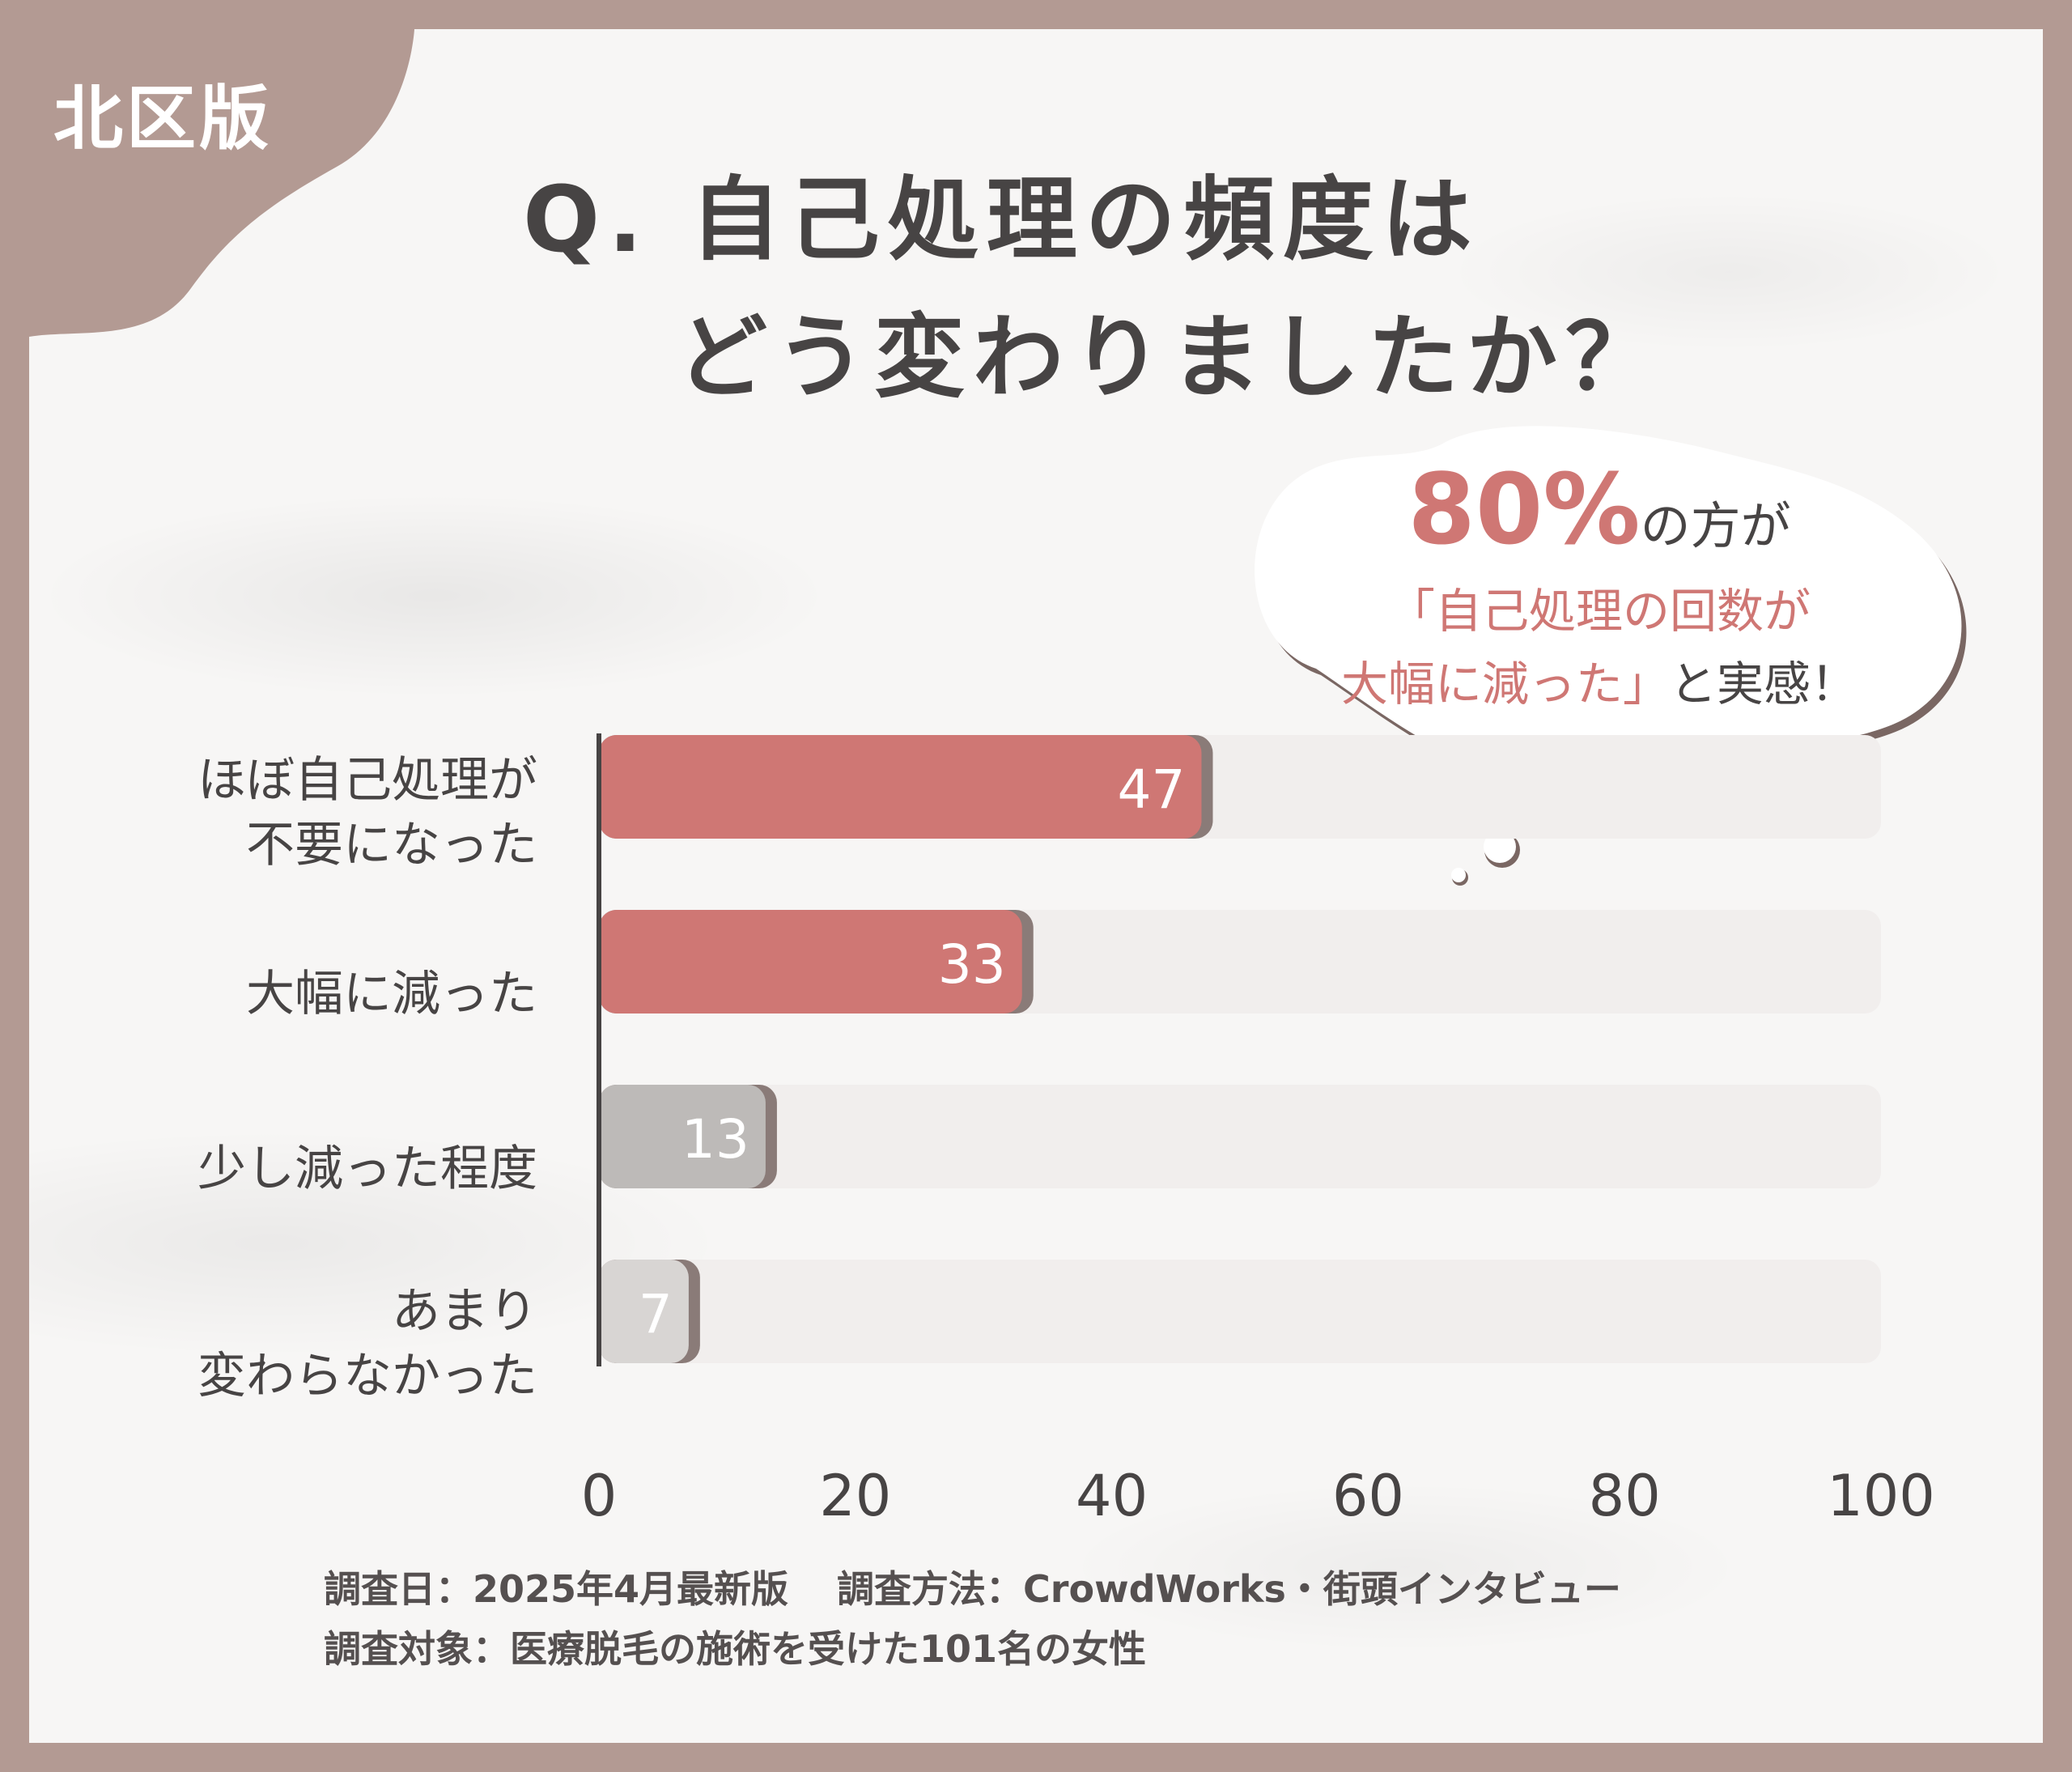 Image resolution: width=2072 pixels, height=1772 pixels. Describe the element at coordinates (1151, 790) in the screenshot. I see `bar-value-label: 47` at that location.